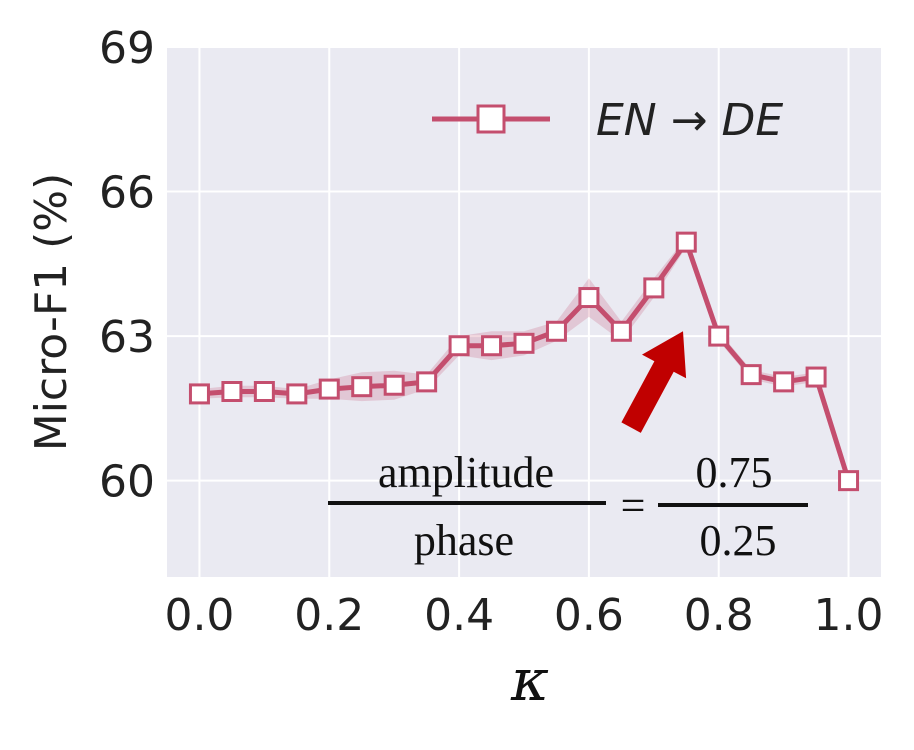 This screenshot has width=914, height=750. Describe the element at coordinates (199, 615) in the screenshot. I see `x-tick-label: 0.0` at that location.